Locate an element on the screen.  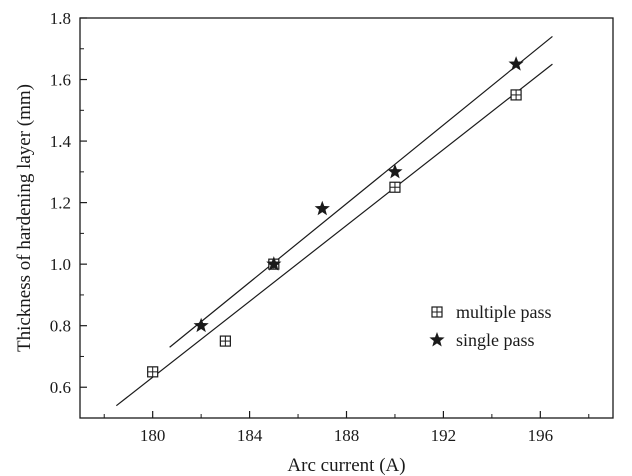
x-tick-label: 196 is located at coordinates (541, 435).